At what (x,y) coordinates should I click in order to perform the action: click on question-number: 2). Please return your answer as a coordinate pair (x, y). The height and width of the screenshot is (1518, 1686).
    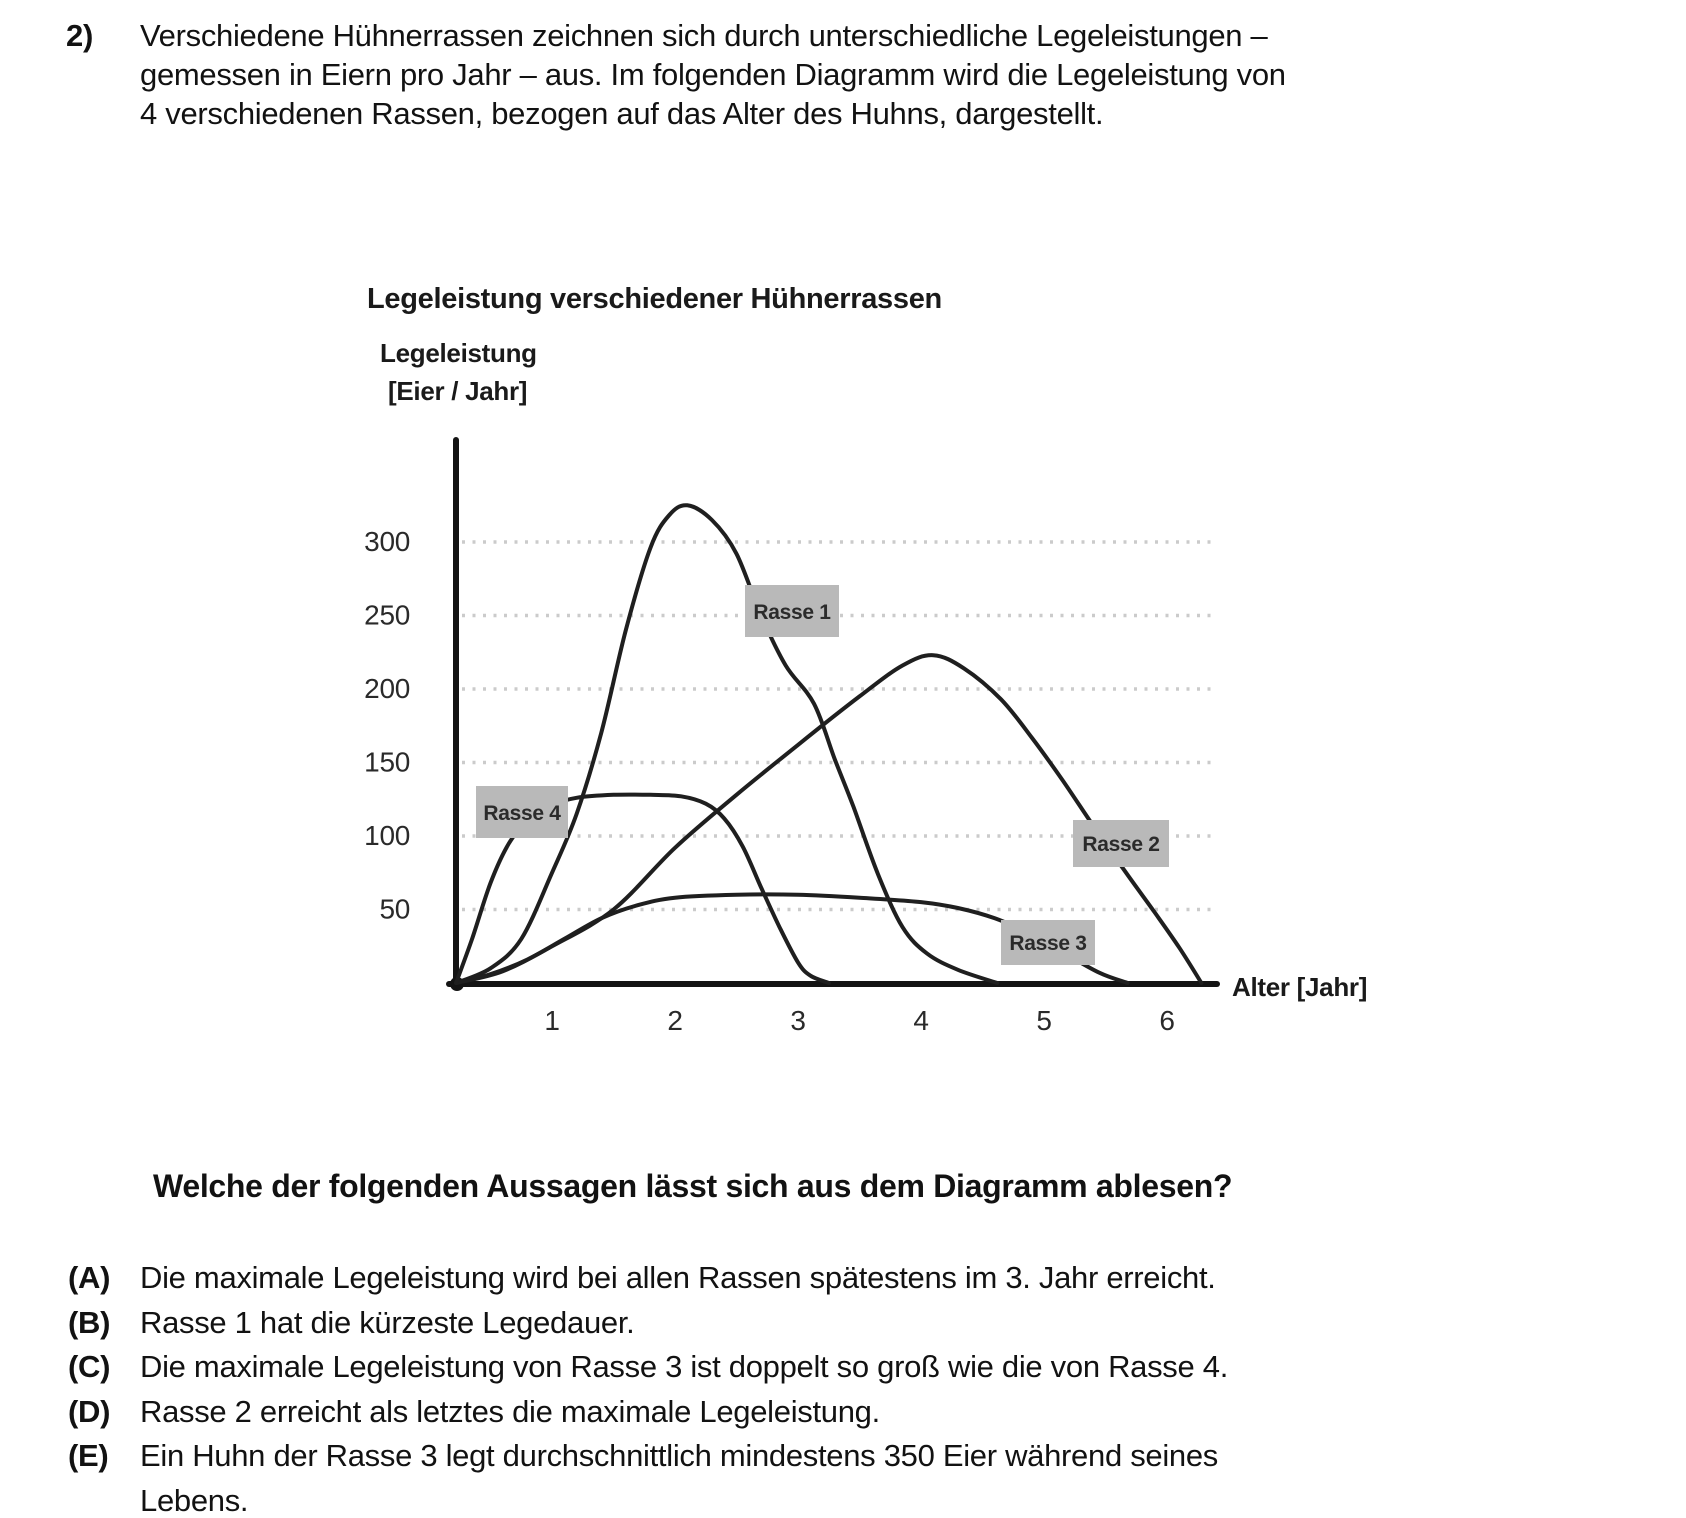
    Looking at the image, I should click on (79, 35).